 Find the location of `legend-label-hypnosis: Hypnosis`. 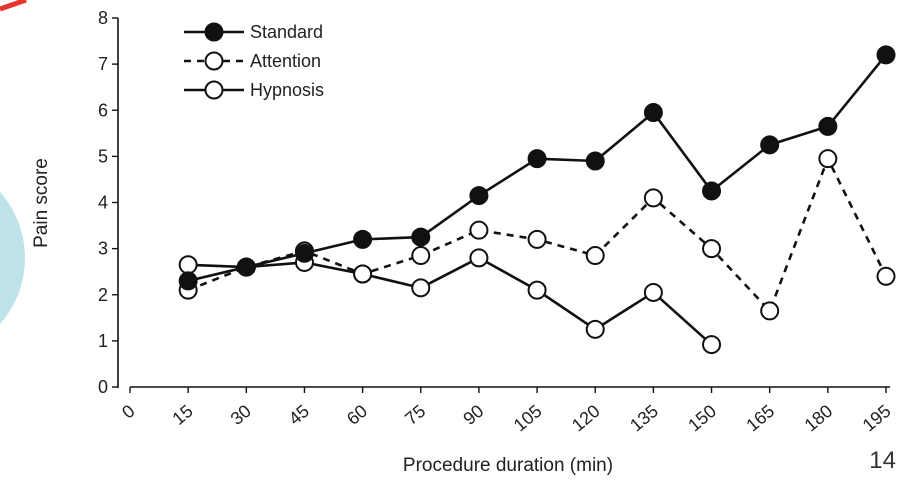

legend-label-hypnosis: Hypnosis is located at coordinates (287, 90).